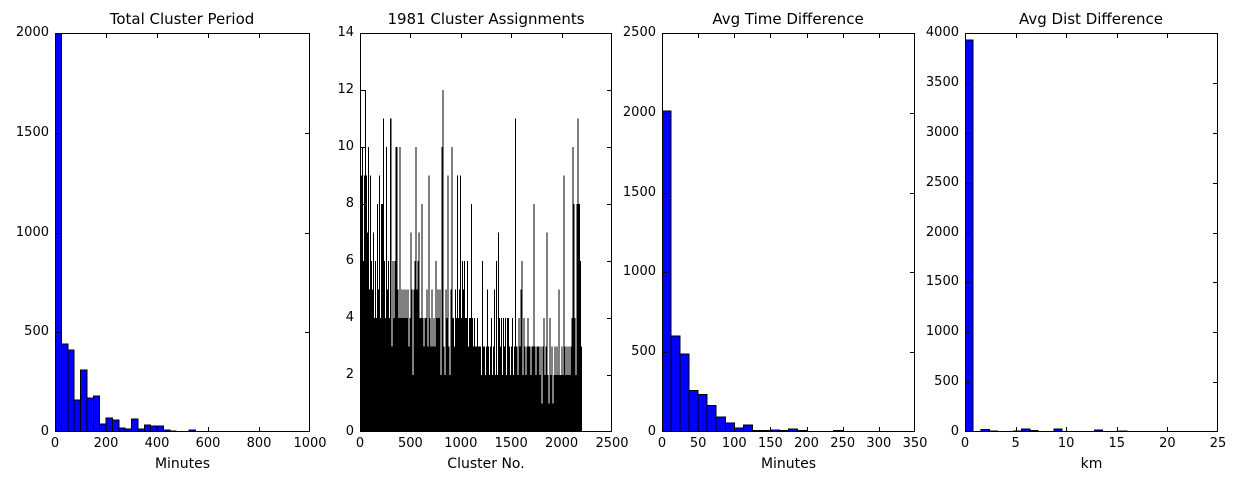  Describe the element at coordinates (639, 192) in the screenshot. I see `y-tick-label: 1500` at that location.